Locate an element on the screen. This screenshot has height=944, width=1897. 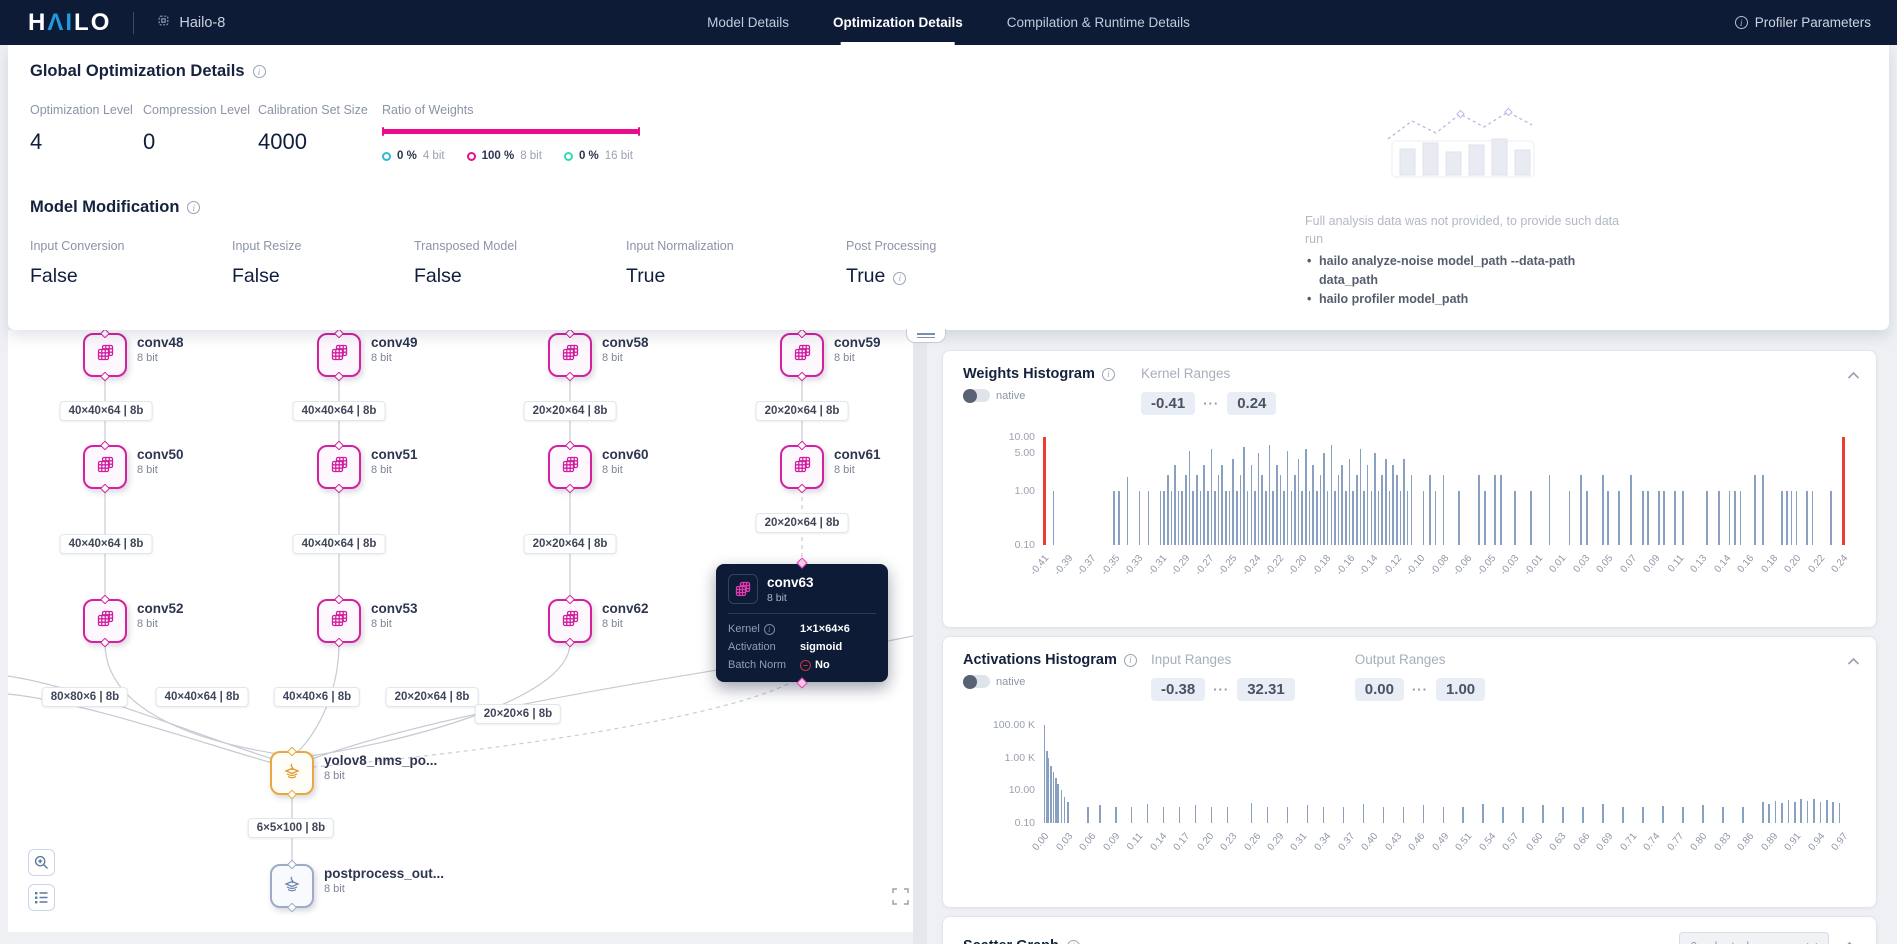
layers-select-dropdown: 6 selected is located at coordinates (1754, 938).